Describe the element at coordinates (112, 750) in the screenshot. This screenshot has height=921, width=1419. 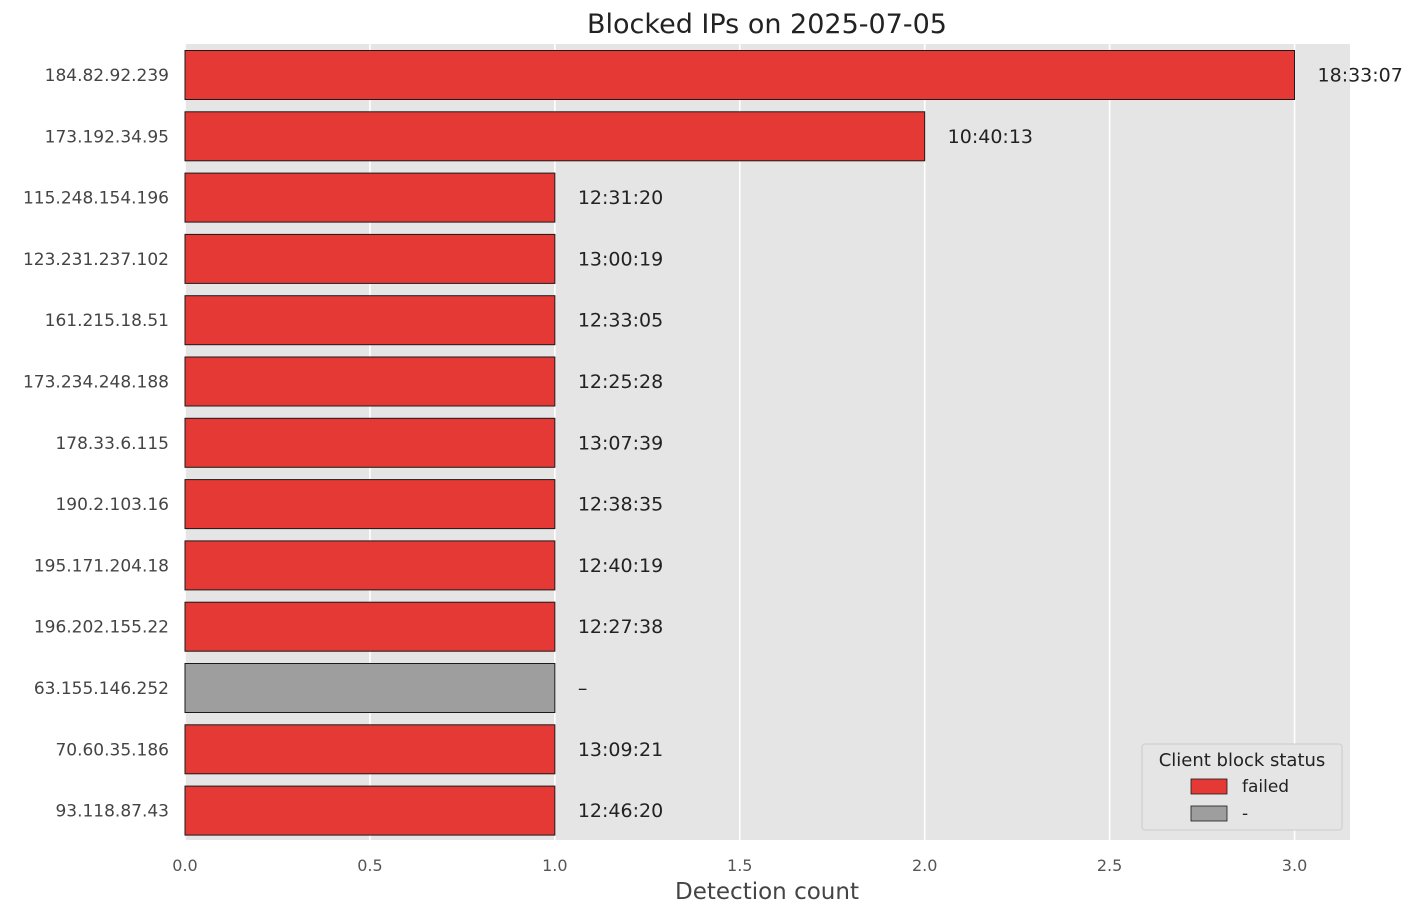
I see `y-tick-label: 70.60.35.186` at that location.